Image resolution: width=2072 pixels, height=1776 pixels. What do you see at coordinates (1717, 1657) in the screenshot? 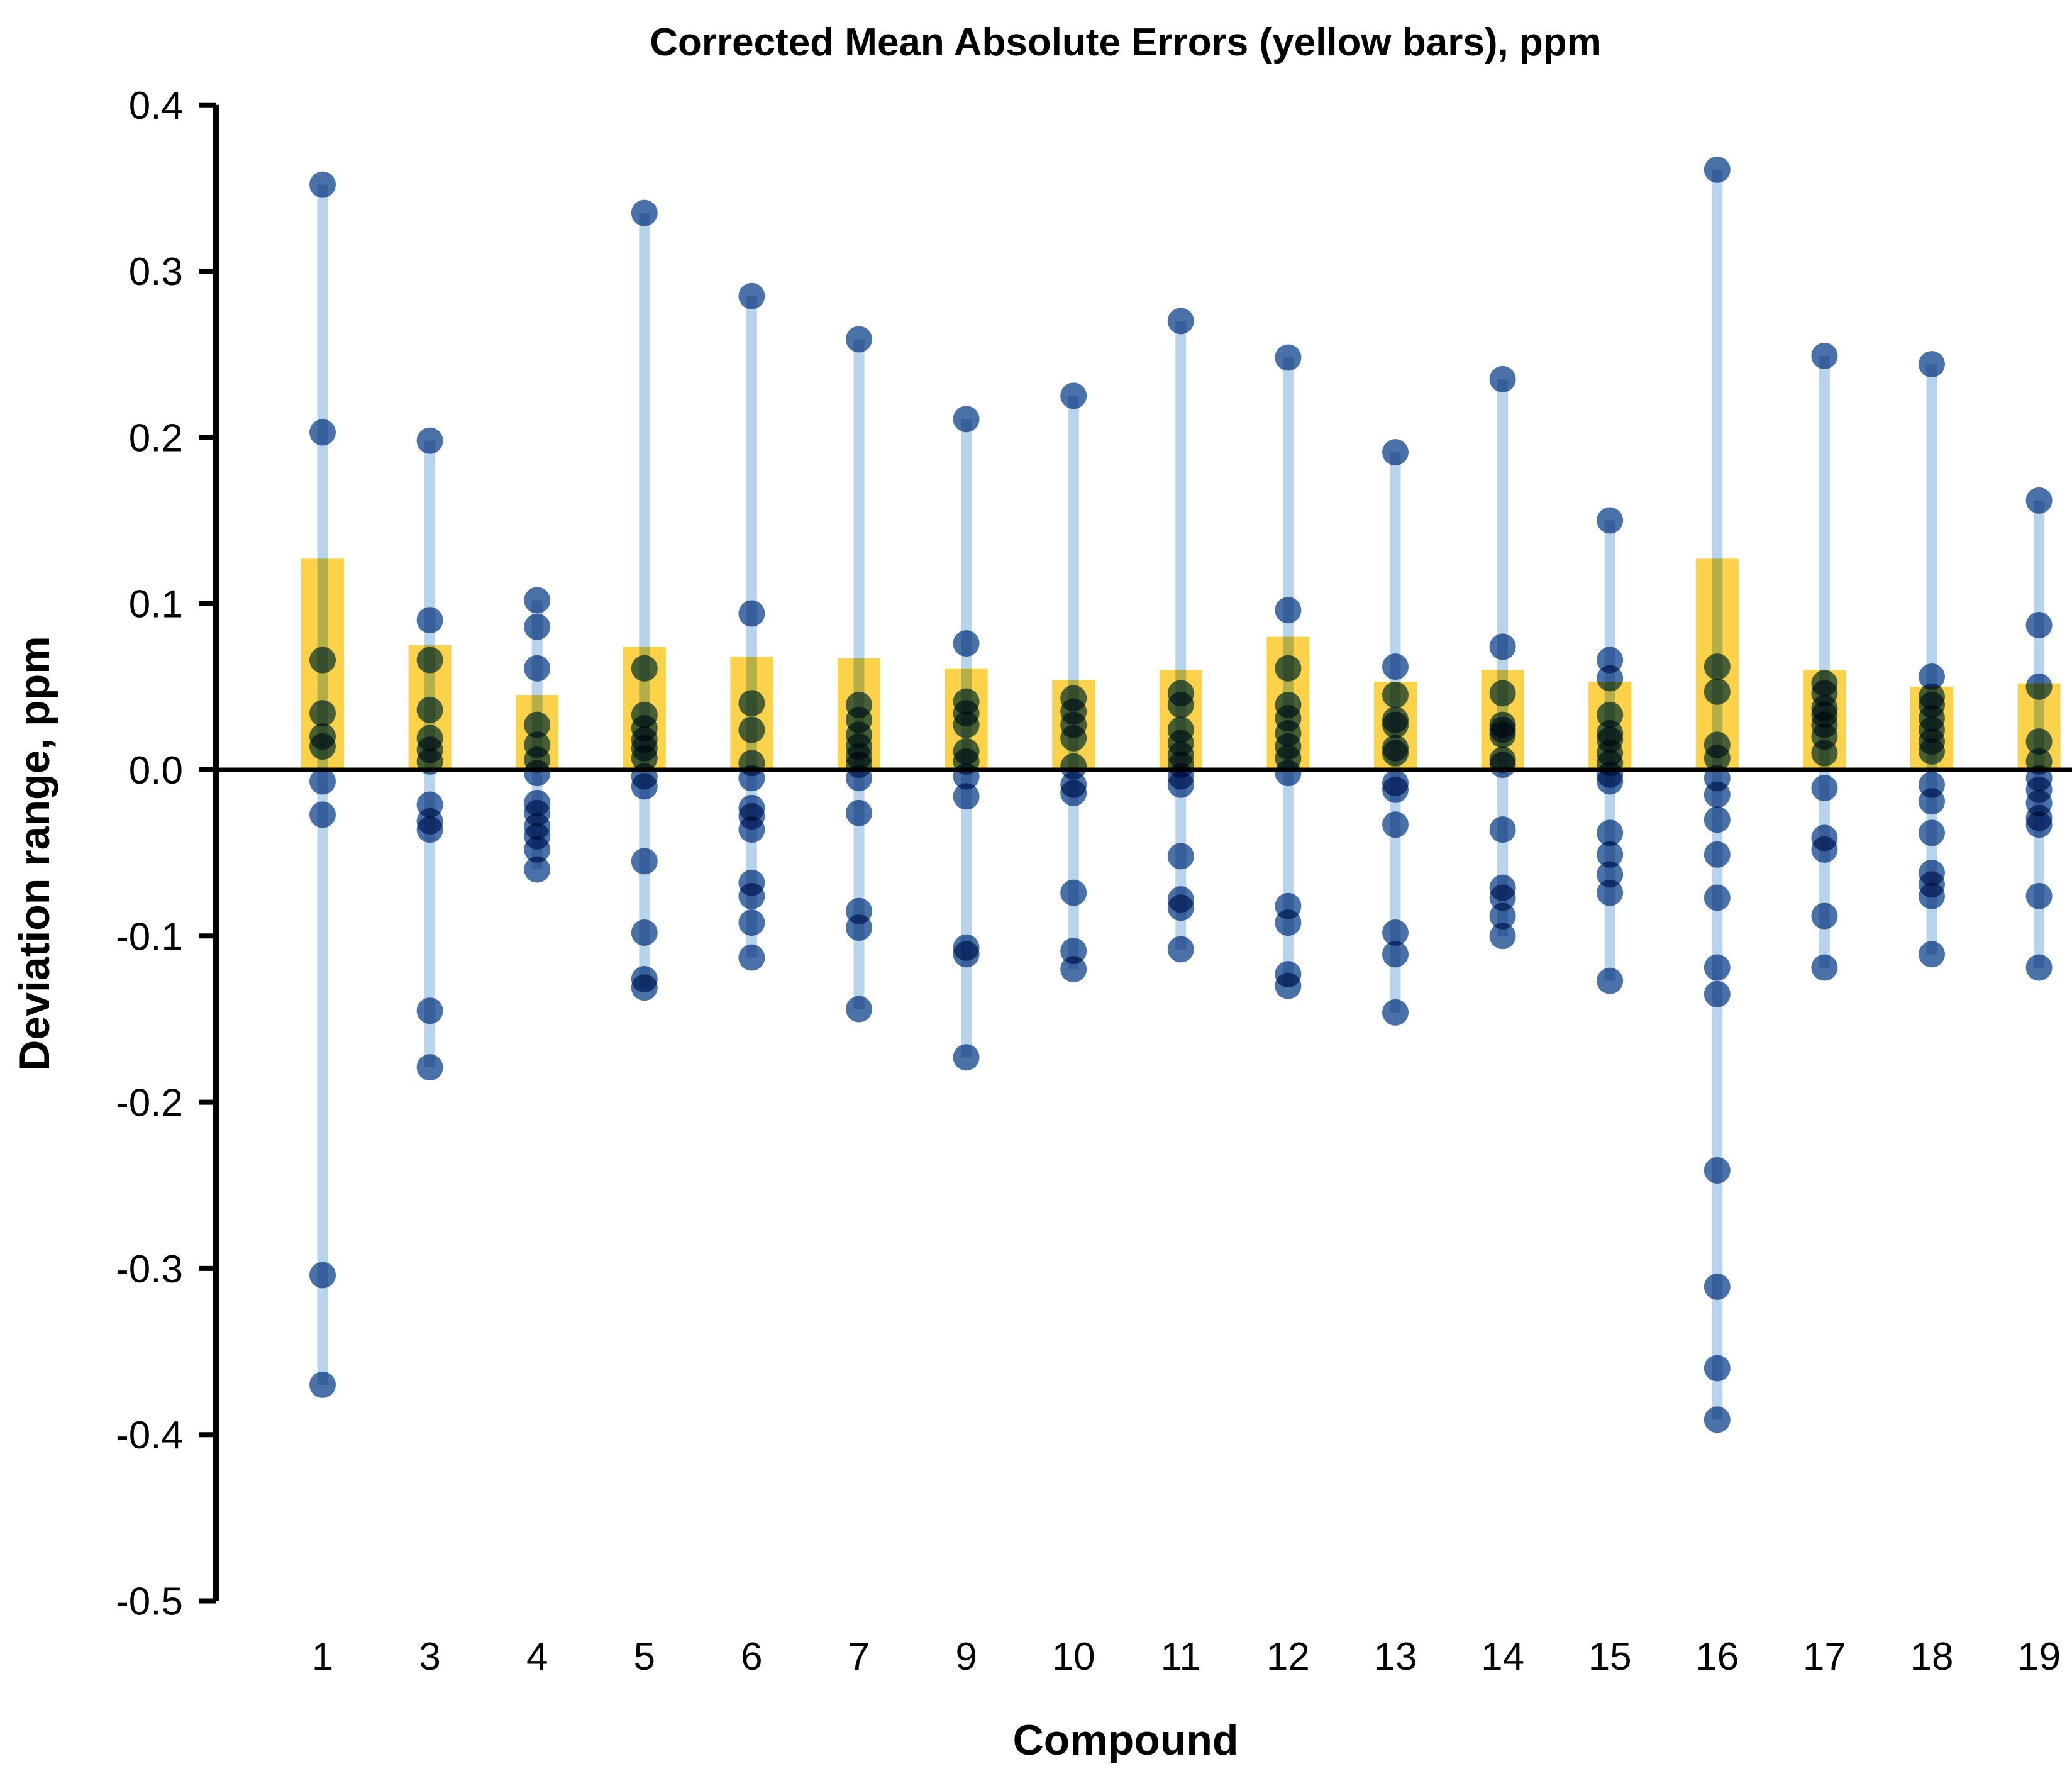
I see `x-tick-label: 16` at bounding box center [1717, 1657].